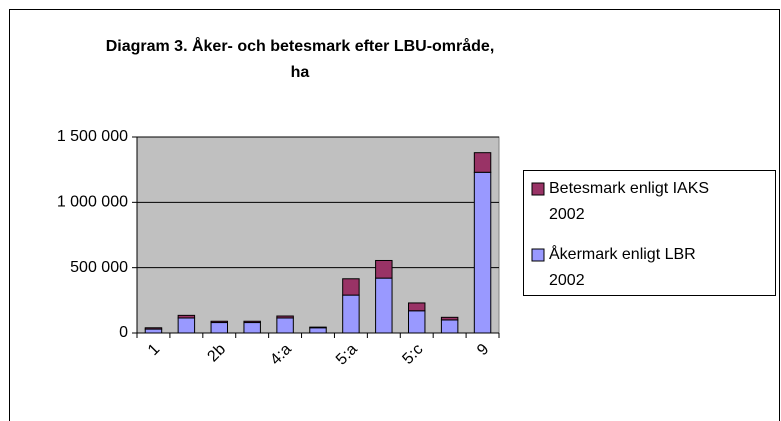 This screenshot has height=421, width=781. Describe the element at coordinates (622, 253) in the screenshot. I see `legend-label: Åkermark enligt LBR` at that location.